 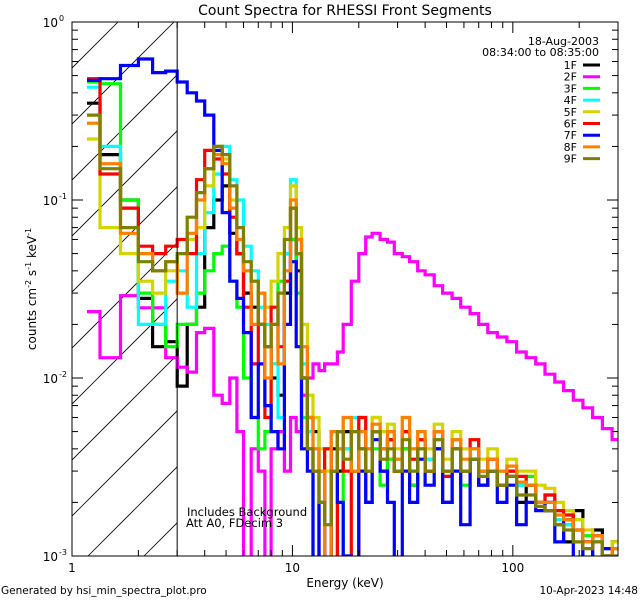 I want to click on chart-title: Count Spectra for RHESSI Front Segments, so click(x=345, y=11).